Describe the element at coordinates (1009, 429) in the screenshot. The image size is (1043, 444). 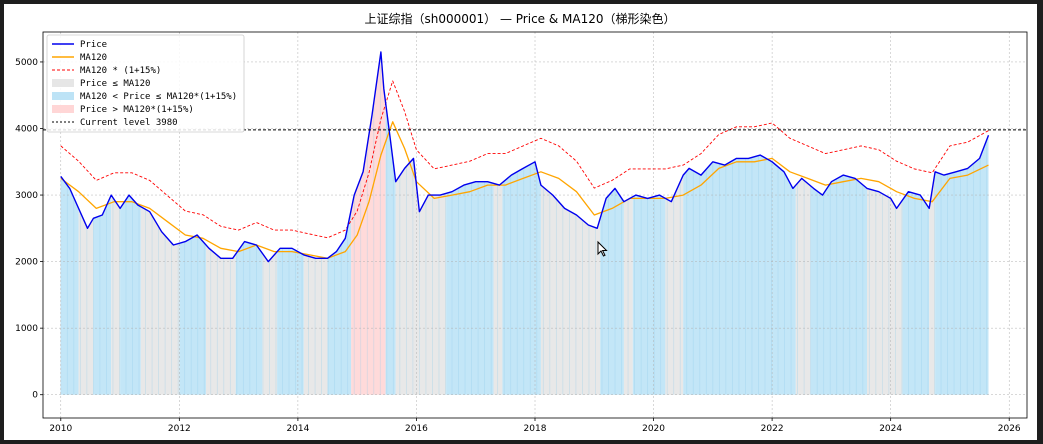
I see `x-tick-label: 2026` at that location.